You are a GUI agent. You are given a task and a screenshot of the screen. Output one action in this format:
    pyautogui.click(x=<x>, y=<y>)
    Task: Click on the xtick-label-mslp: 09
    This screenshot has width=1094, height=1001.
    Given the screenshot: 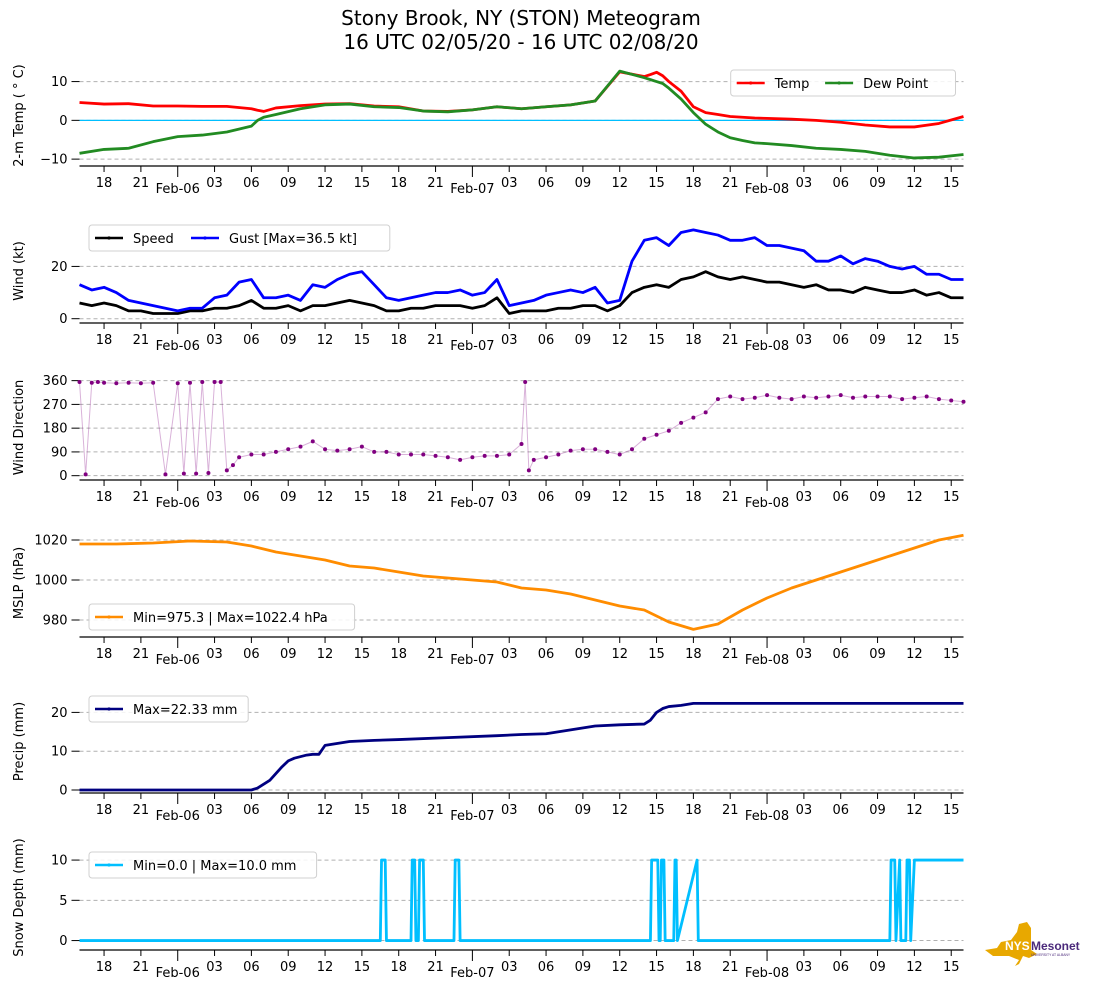 What is the action you would take?
    pyautogui.click(x=877, y=654)
    